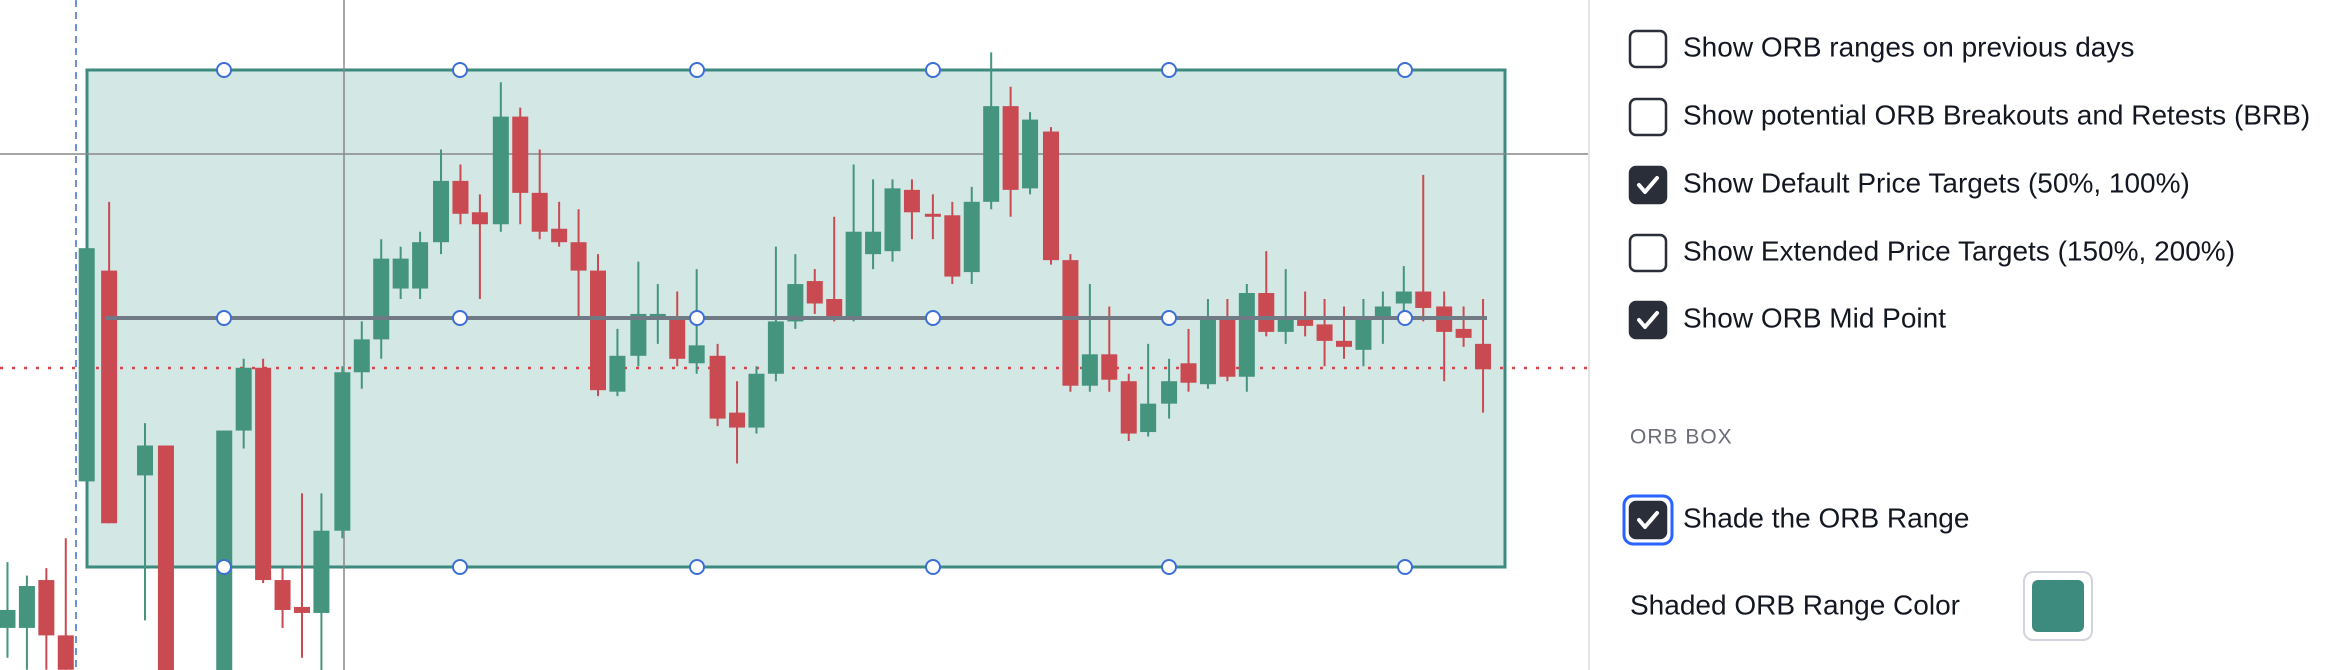 The width and height of the screenshot is (2344, 670). What do you see at coordinates (1908, 46) in the screenshot?
I see `option-label: Show ORB ranges on previous days` at bounding box center [1908, 46].